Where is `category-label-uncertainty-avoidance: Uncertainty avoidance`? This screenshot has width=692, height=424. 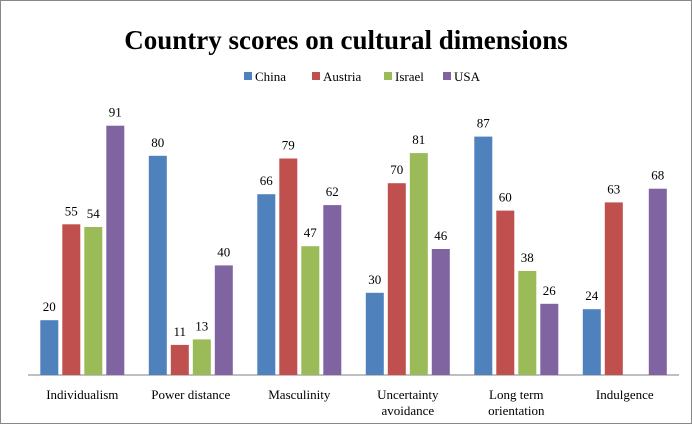 category-label-uncertainty-avoidance: Uncertainty avoidance is located at coordinates (408, 402).